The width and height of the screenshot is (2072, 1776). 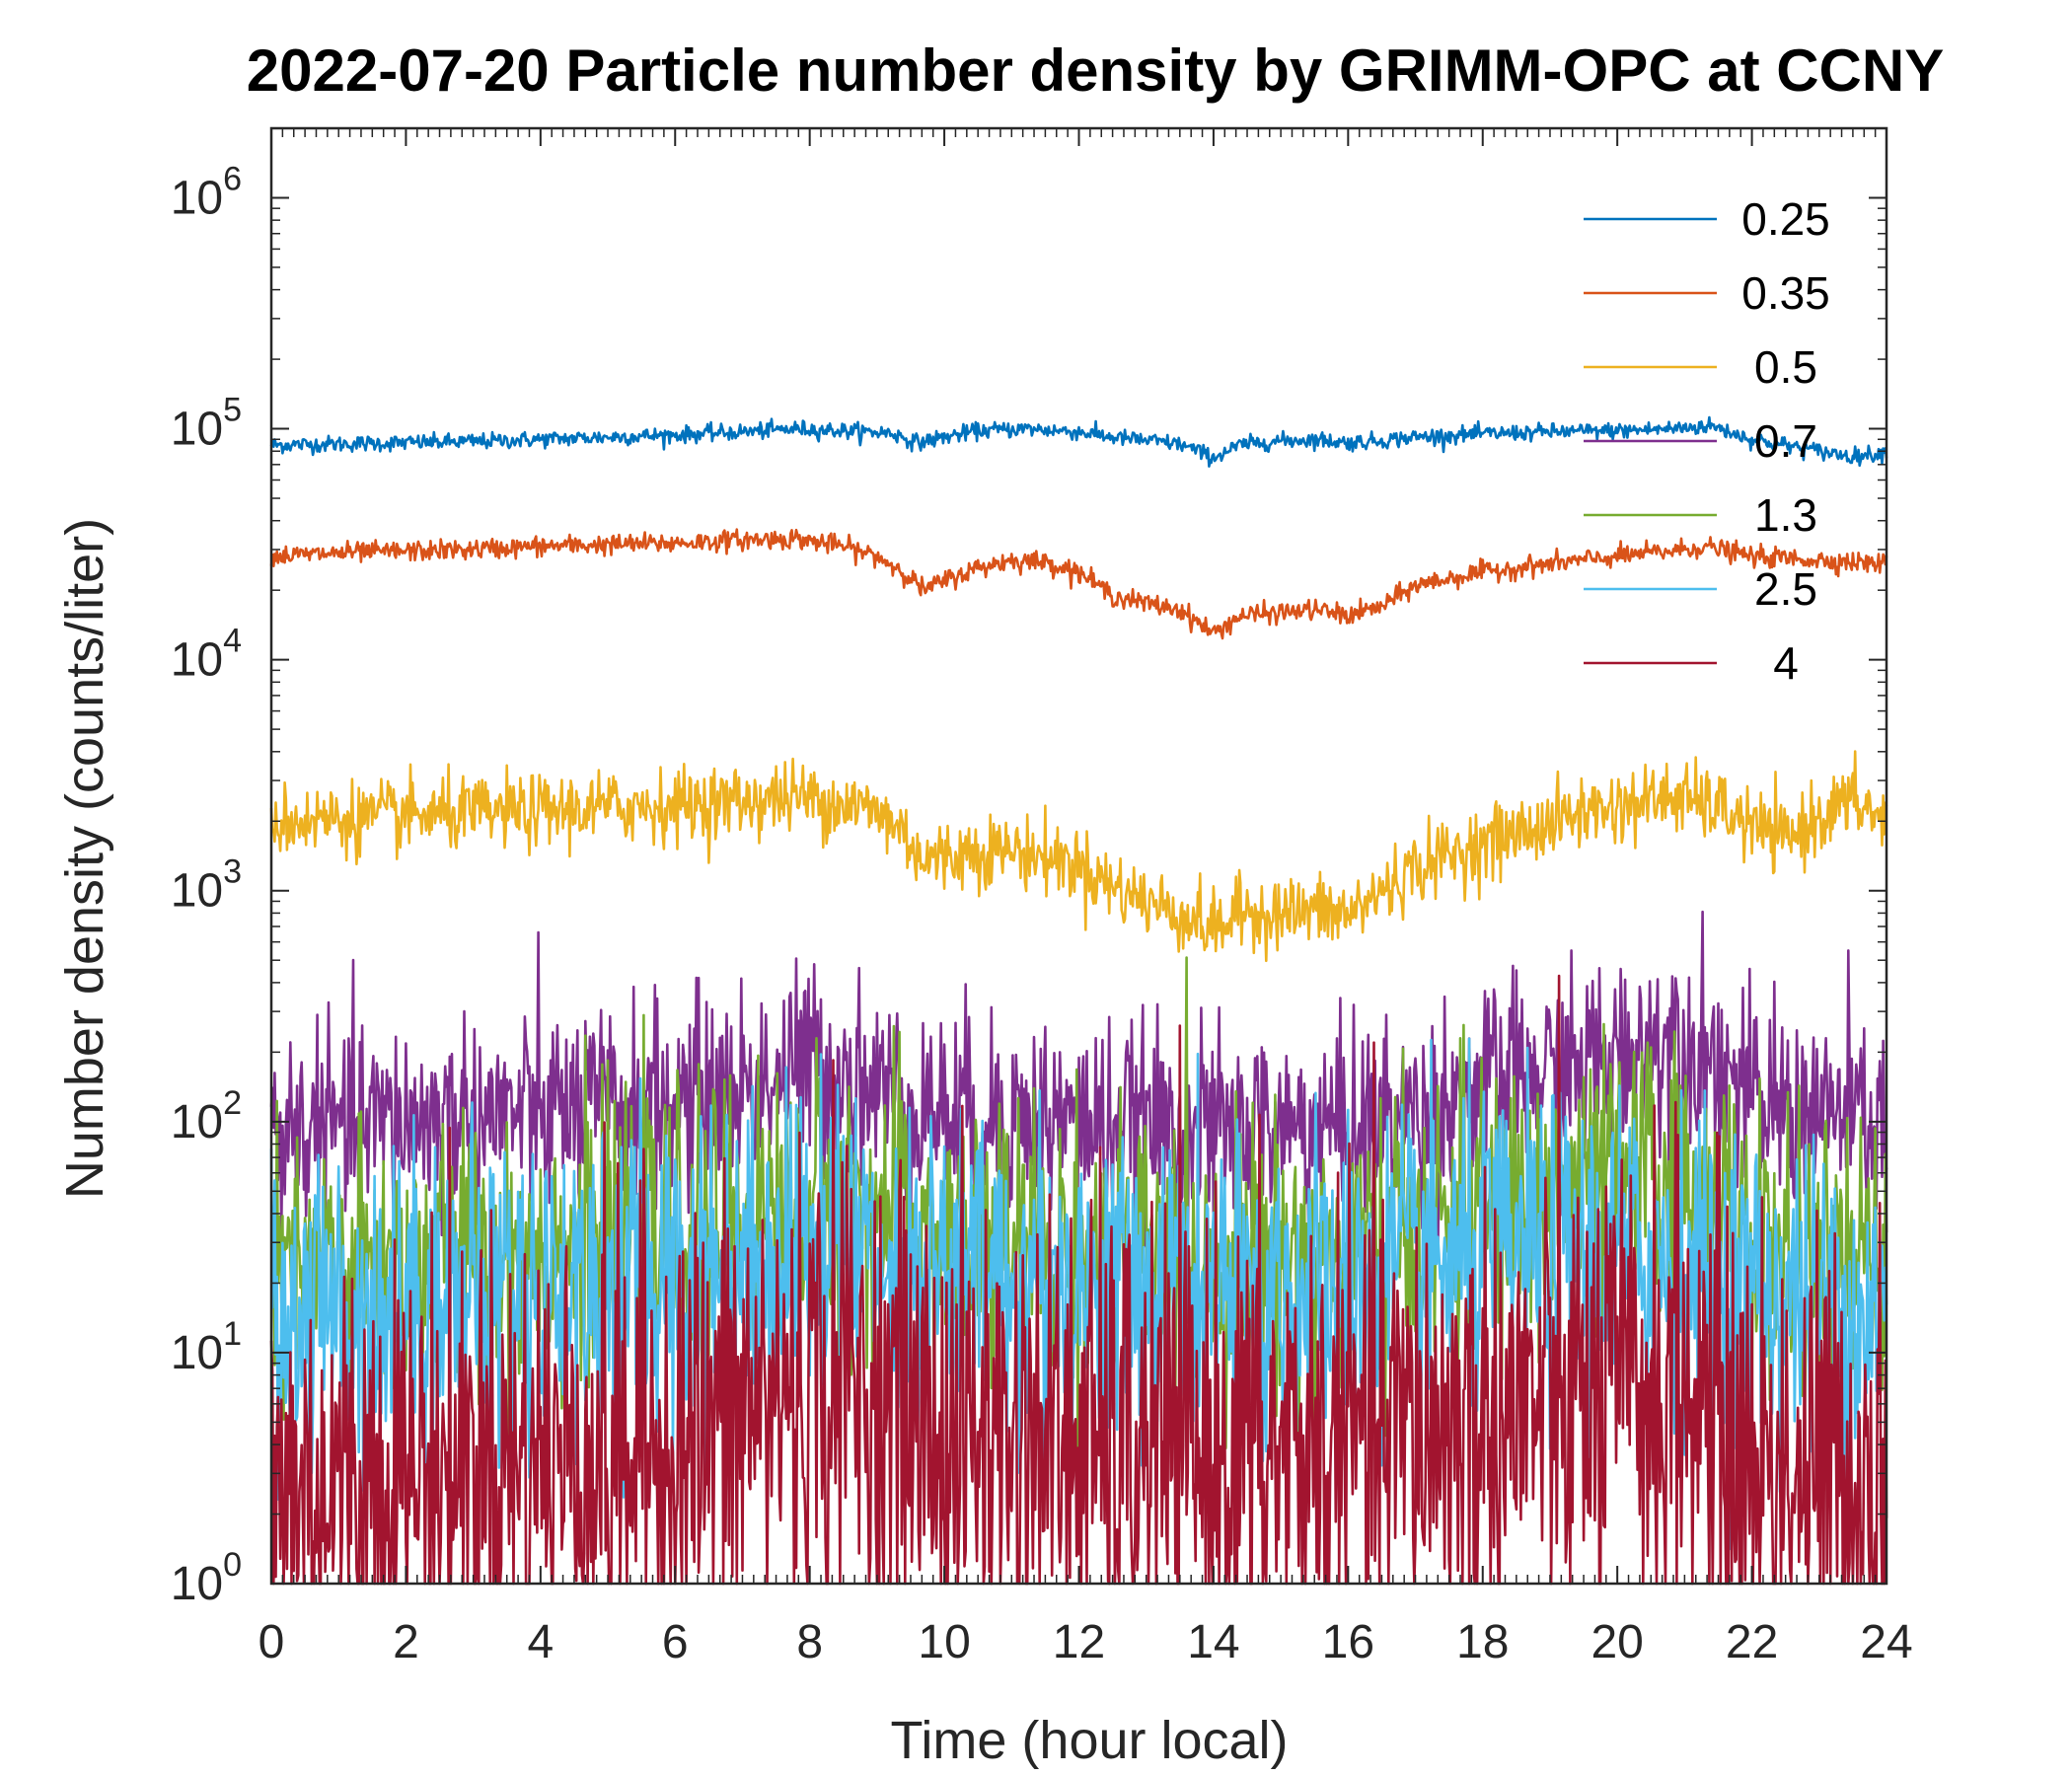 What do you see at coordinates (1213, 1642) in the screenshot?
I see `x-tick-label: 14` at bounding box center [1213, 1642].